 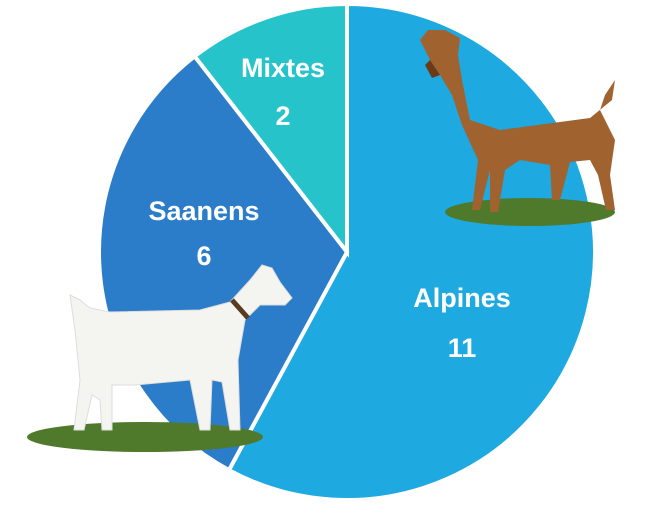 I want to click on slice-value: 2, so click(x=282, y=116).